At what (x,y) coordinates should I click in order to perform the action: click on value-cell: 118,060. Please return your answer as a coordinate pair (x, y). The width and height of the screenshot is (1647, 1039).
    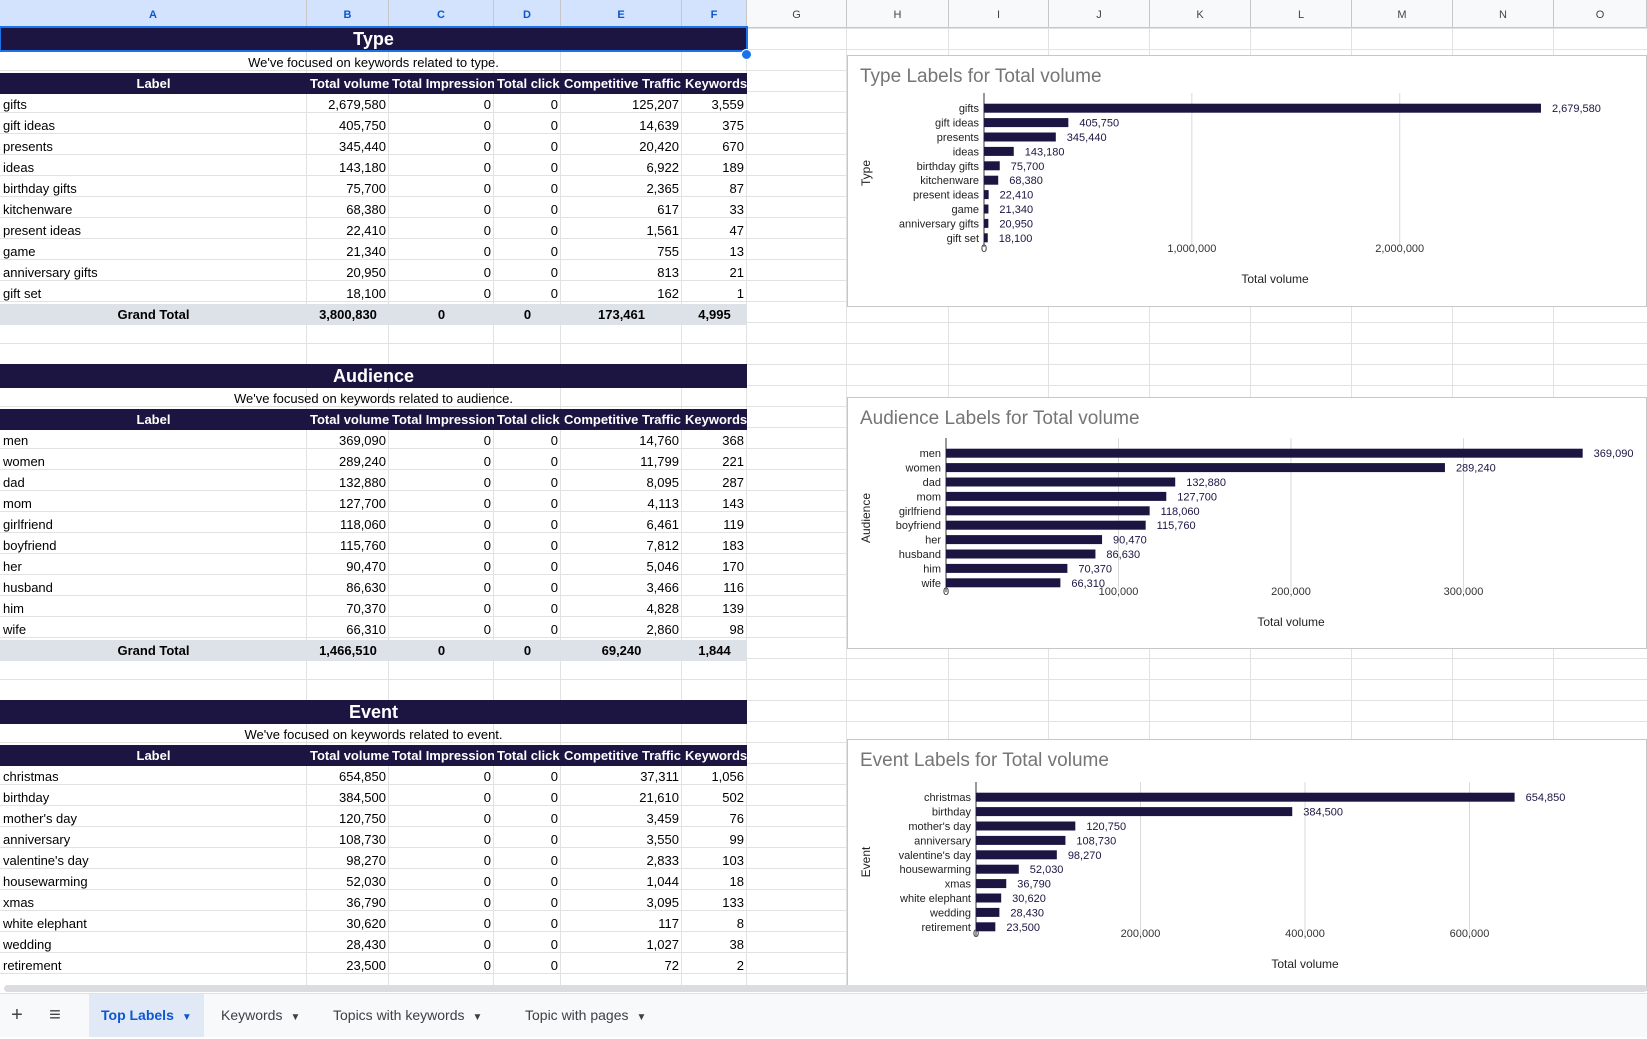
    Looking at the image, I should click on (362, 524).